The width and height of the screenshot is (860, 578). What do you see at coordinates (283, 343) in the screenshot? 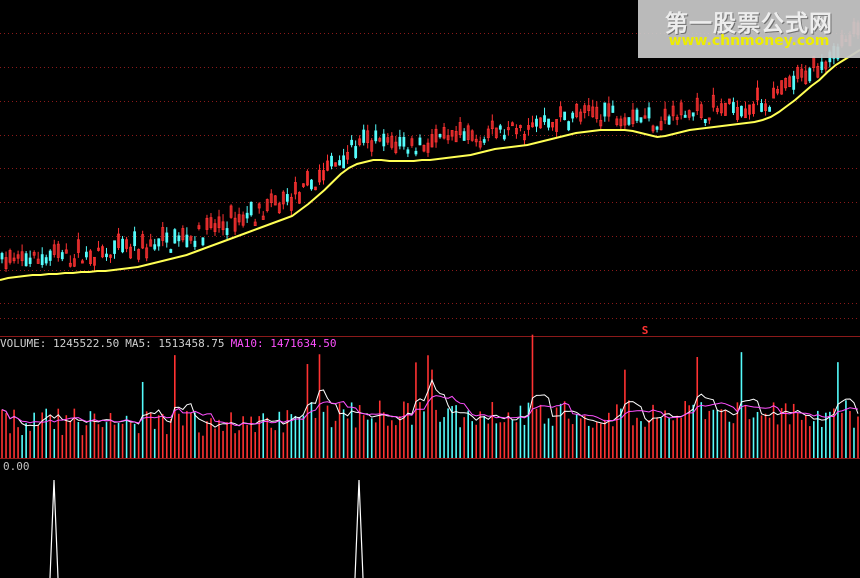
I see `volume-ma10-label: MA10: 1471634.50` at bounding box center [283, 343].